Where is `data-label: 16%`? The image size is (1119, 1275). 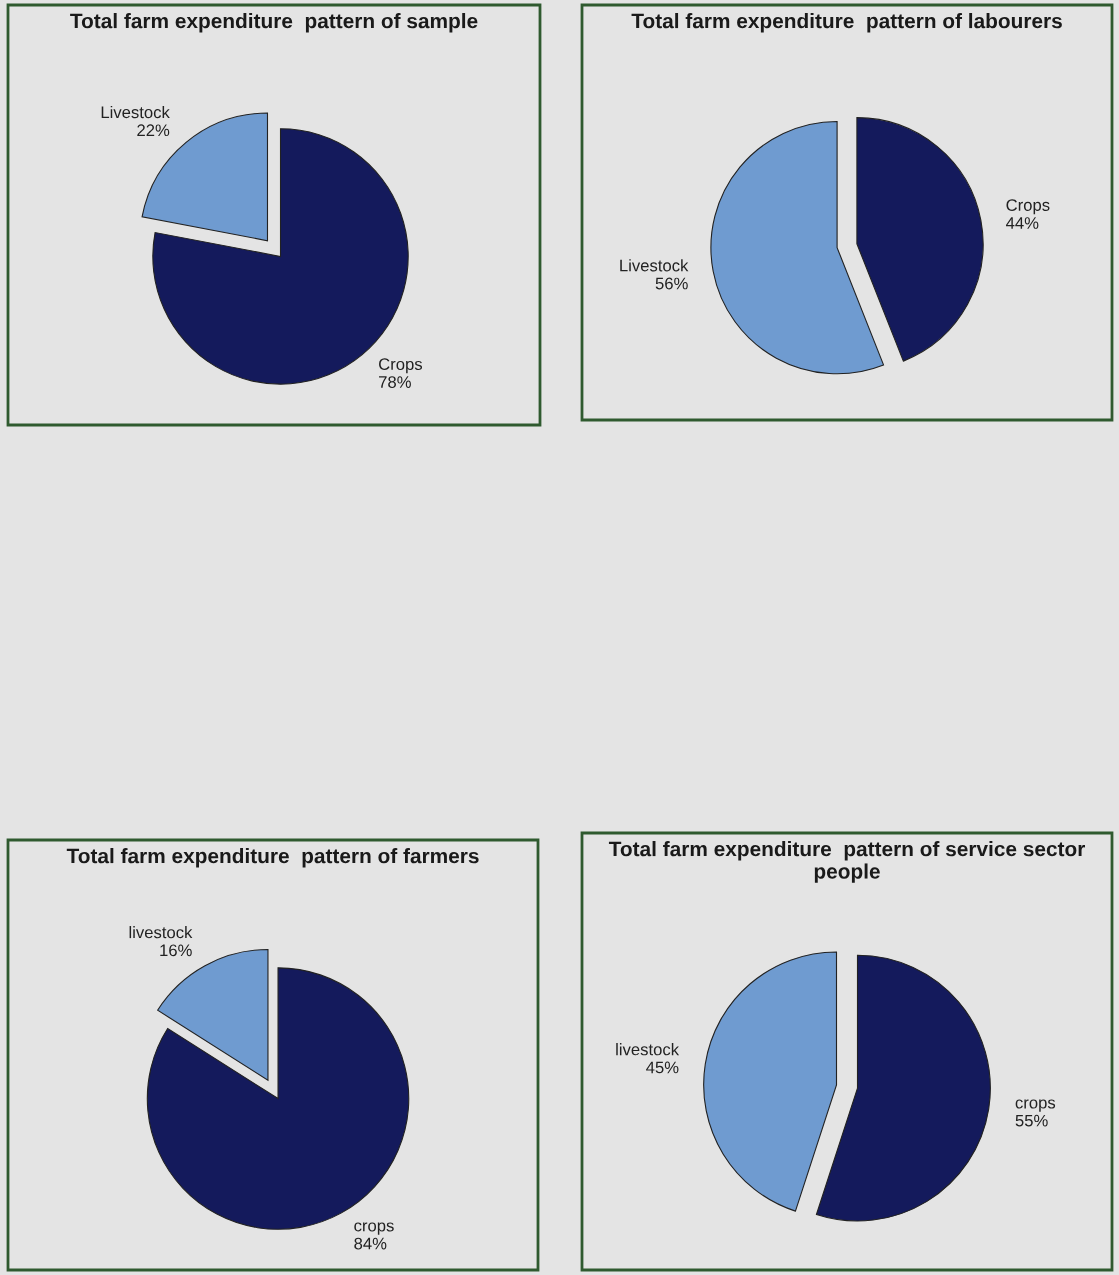 data-label: 16% is located at coordinates (176, 950).